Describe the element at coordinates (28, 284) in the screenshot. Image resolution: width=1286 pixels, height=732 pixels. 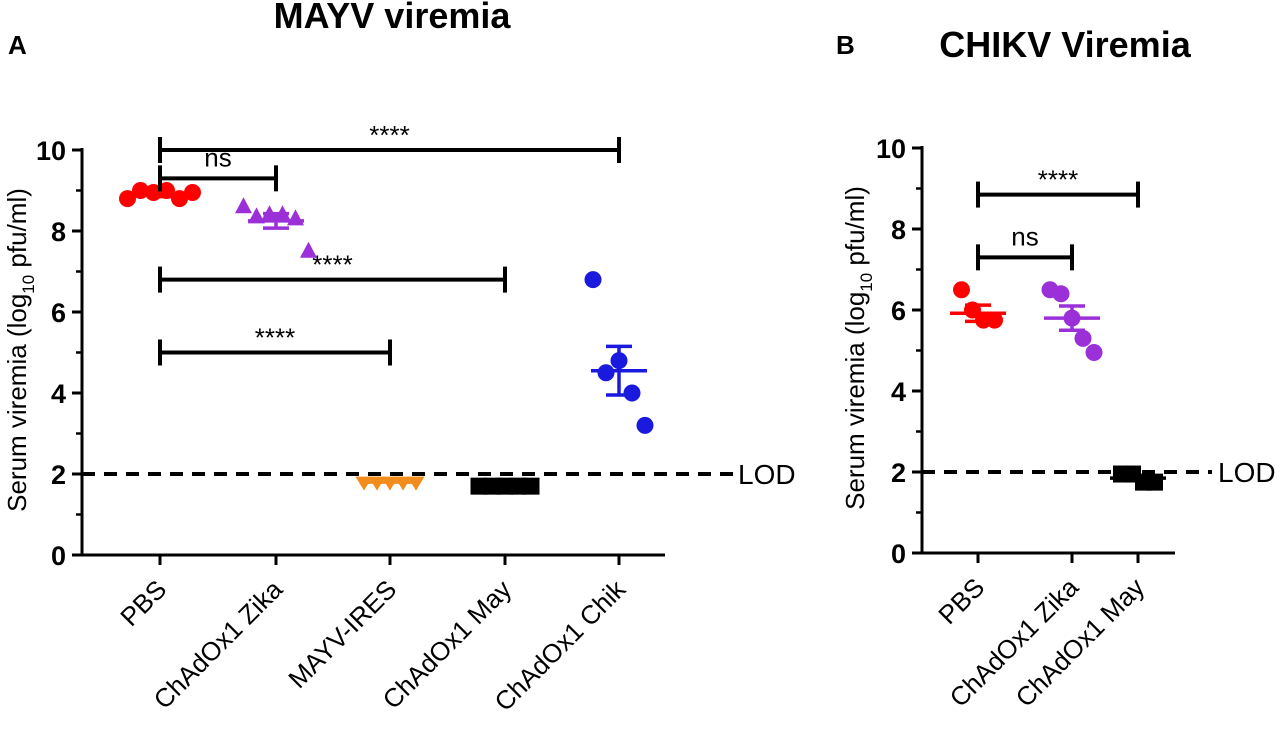
I see `panel-a-ylabel-sub: 10` at that location.